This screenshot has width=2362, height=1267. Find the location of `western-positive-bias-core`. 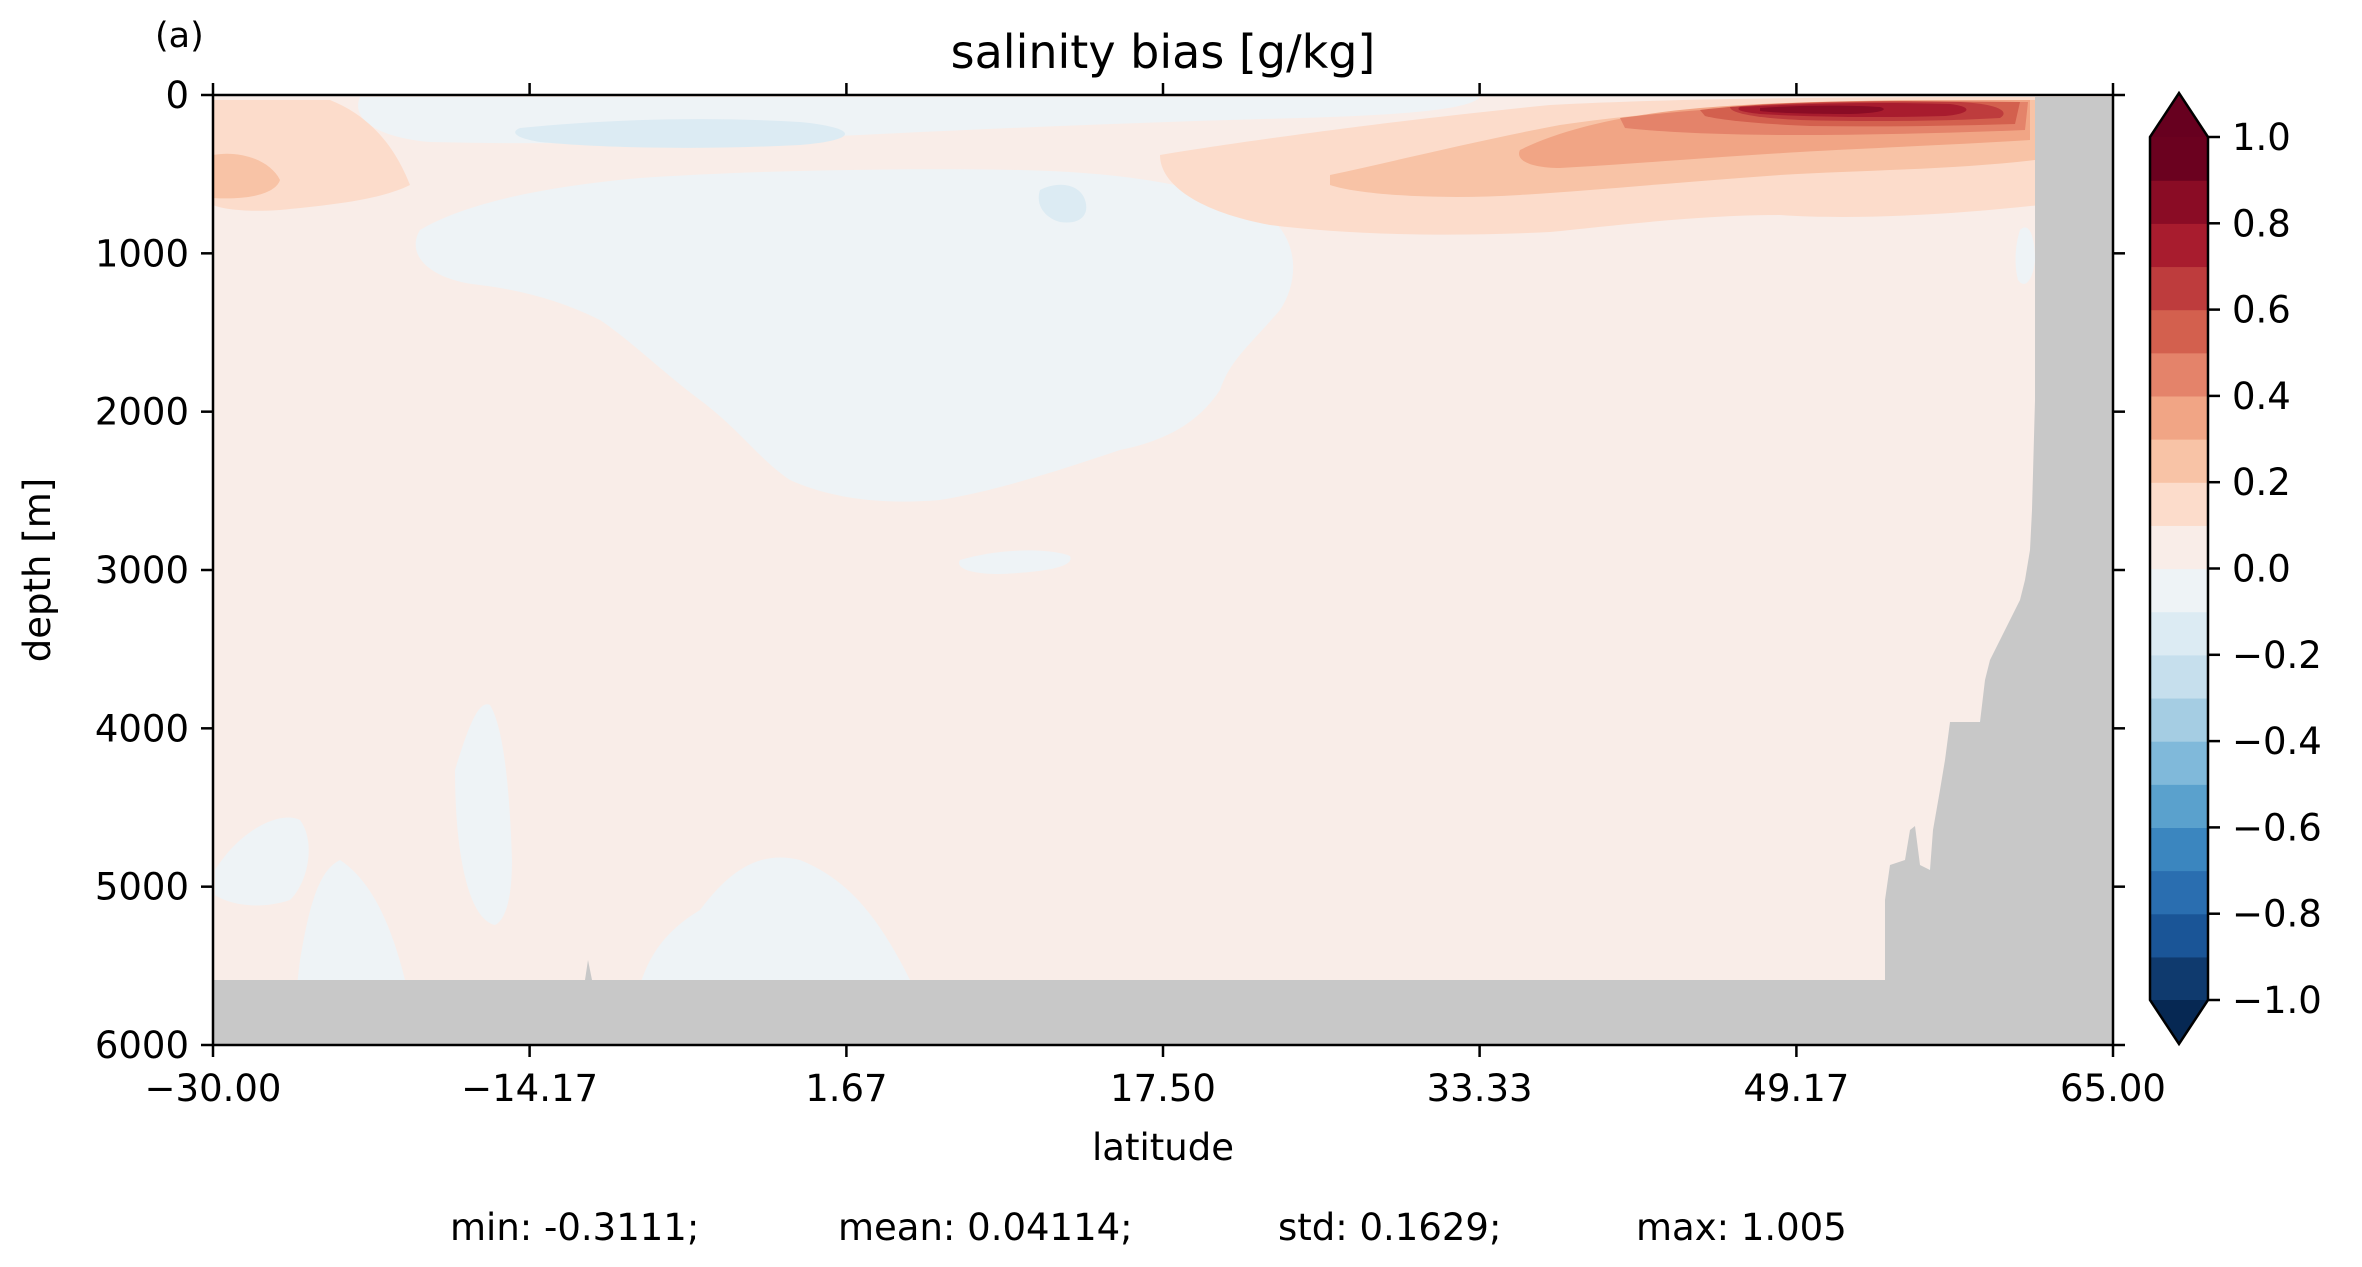

western-positive-bias-core is located at coordinates (246, 176).